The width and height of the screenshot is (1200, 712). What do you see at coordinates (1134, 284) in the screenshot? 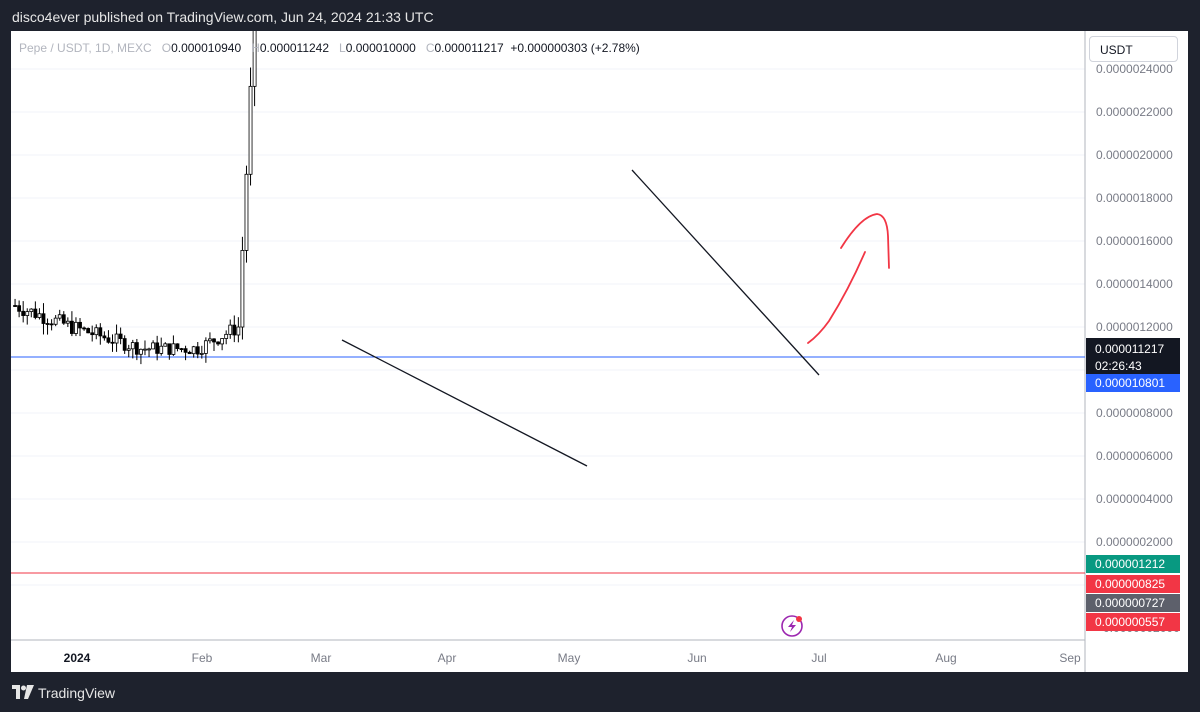
I see `price-scale-label: 0.0000014000` at bounding box center [1134, 284].